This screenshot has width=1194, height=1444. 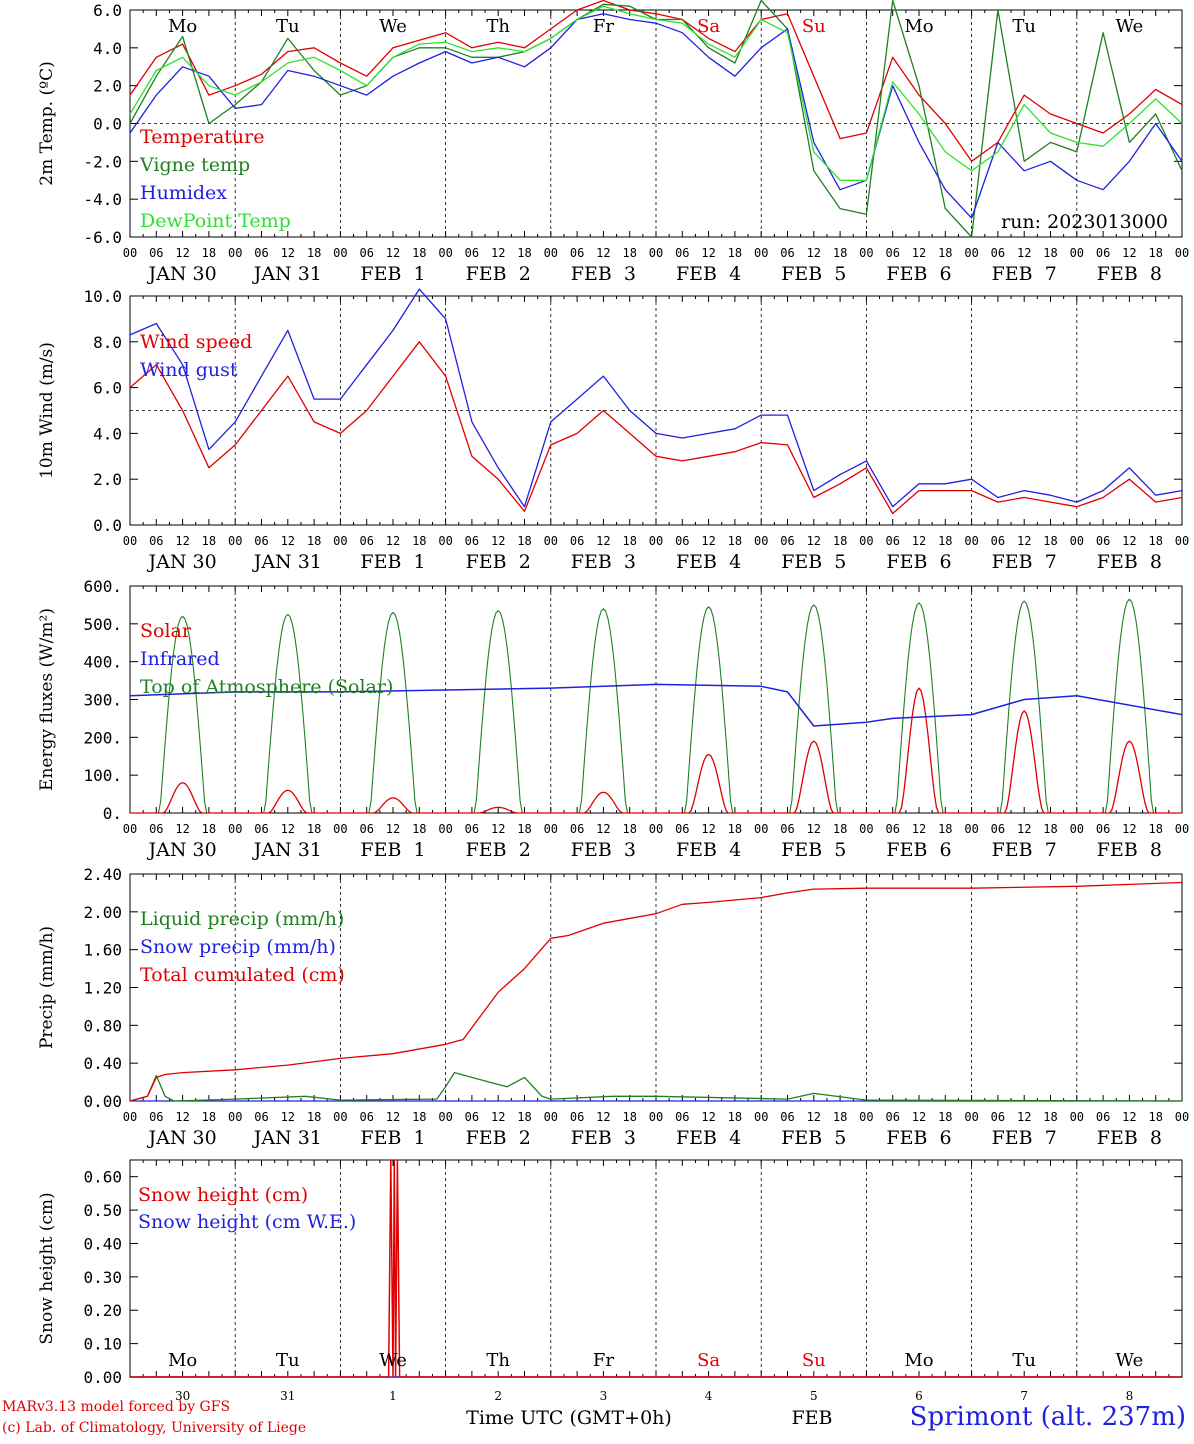 What do you see at coordinates (47, 699) in the screenshot?
I see `y-axis-title: Energy fluxes (W/m²)` at bounding box center [47, 699].